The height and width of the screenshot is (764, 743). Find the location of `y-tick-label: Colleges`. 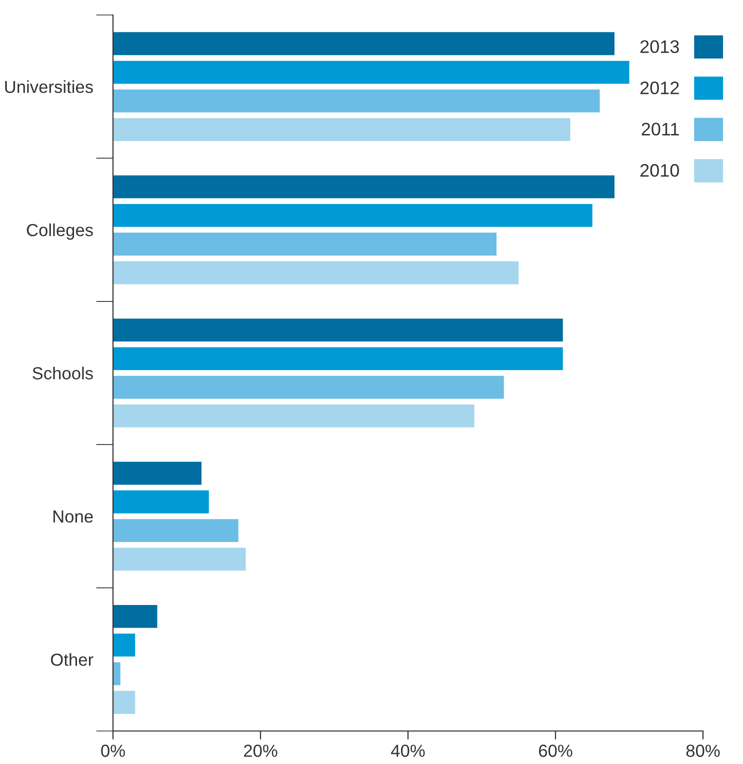

y-tick-label: Colleges is located at coordinates (59, 232).